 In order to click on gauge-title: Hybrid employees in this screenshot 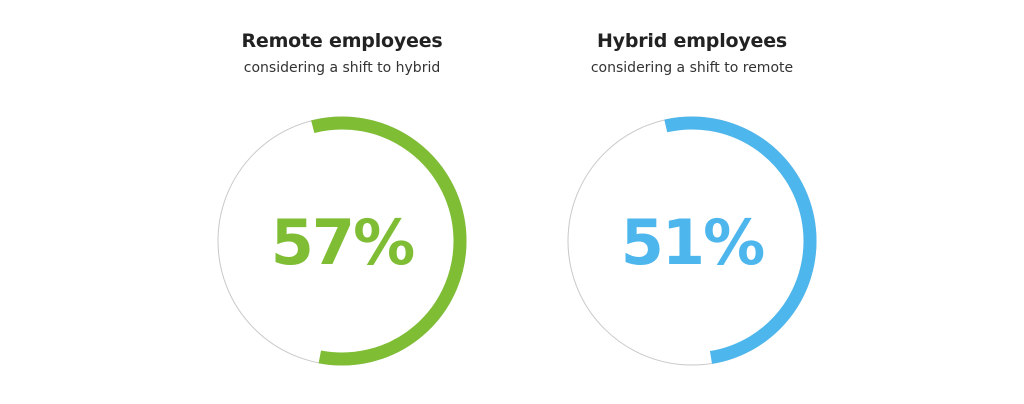, I will do `click(692, 41)`.